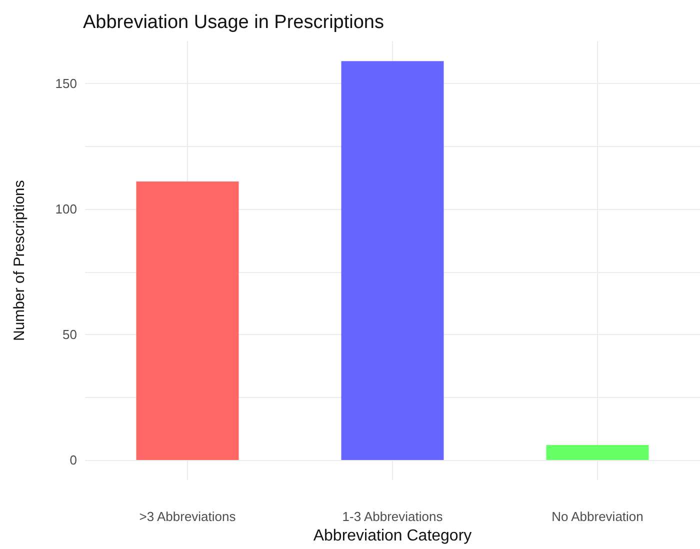  What do you see at coordinates (73, 460) in the screenshot?
I see `y-tick-label: 0` at bounding box center [73, 460].